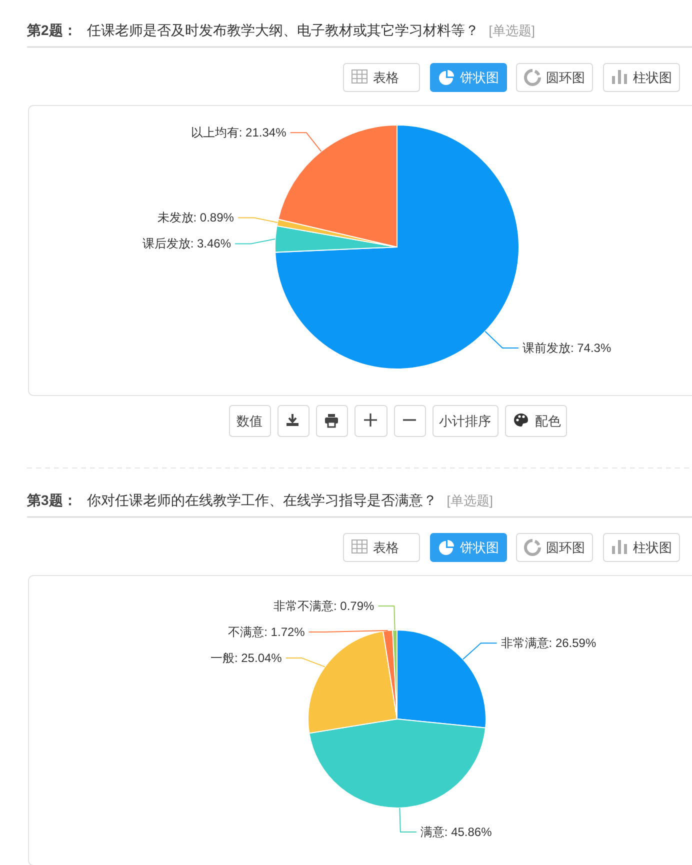 The image size is (692, 865). I want to click on title: 你对任课老师的在线教学工作、在线学习指导是否满意？, so click(261, 500).